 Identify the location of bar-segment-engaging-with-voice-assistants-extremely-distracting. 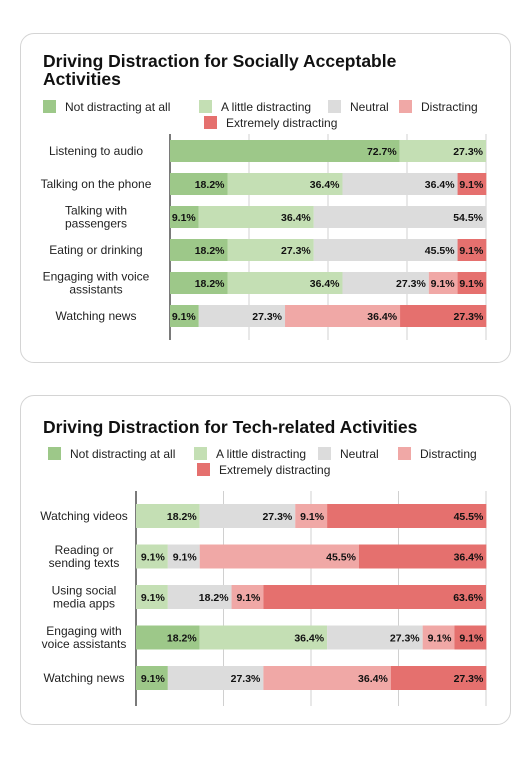
(472, 283).